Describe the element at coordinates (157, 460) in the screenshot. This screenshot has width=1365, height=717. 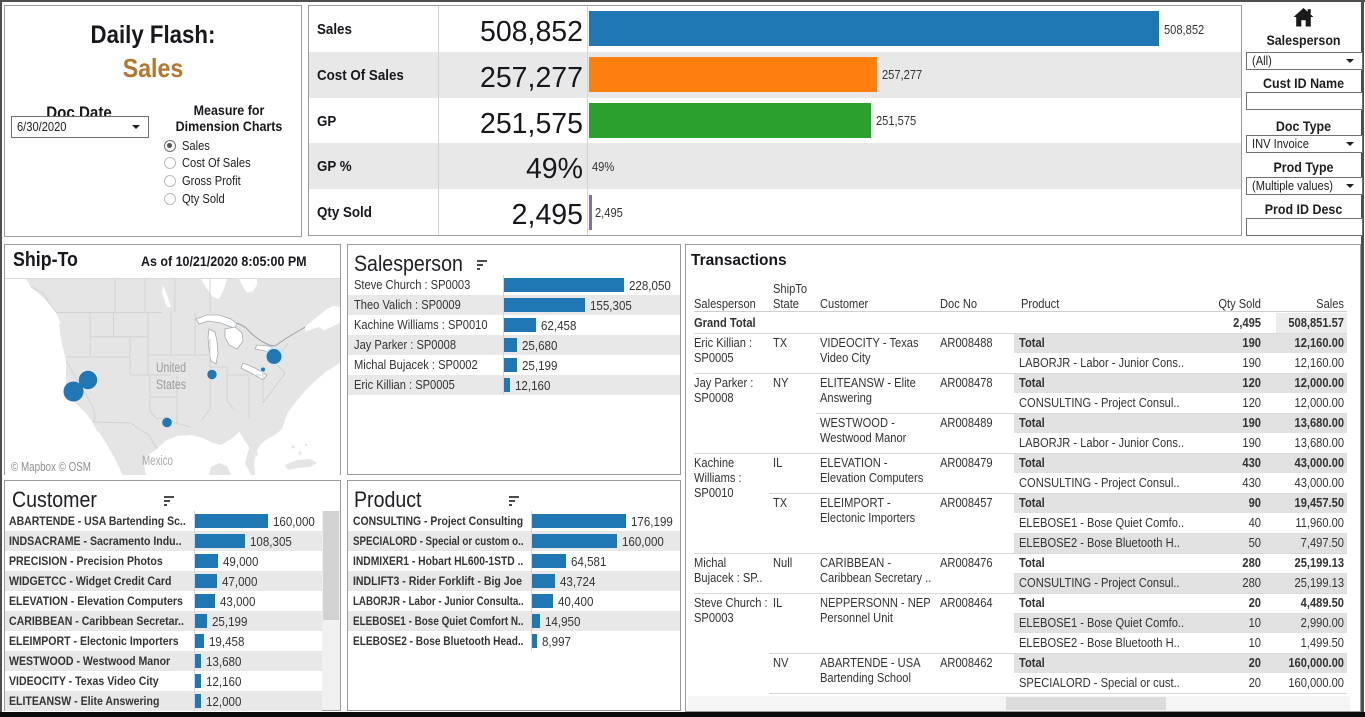
I see `svg-text: Mexico` at that location.